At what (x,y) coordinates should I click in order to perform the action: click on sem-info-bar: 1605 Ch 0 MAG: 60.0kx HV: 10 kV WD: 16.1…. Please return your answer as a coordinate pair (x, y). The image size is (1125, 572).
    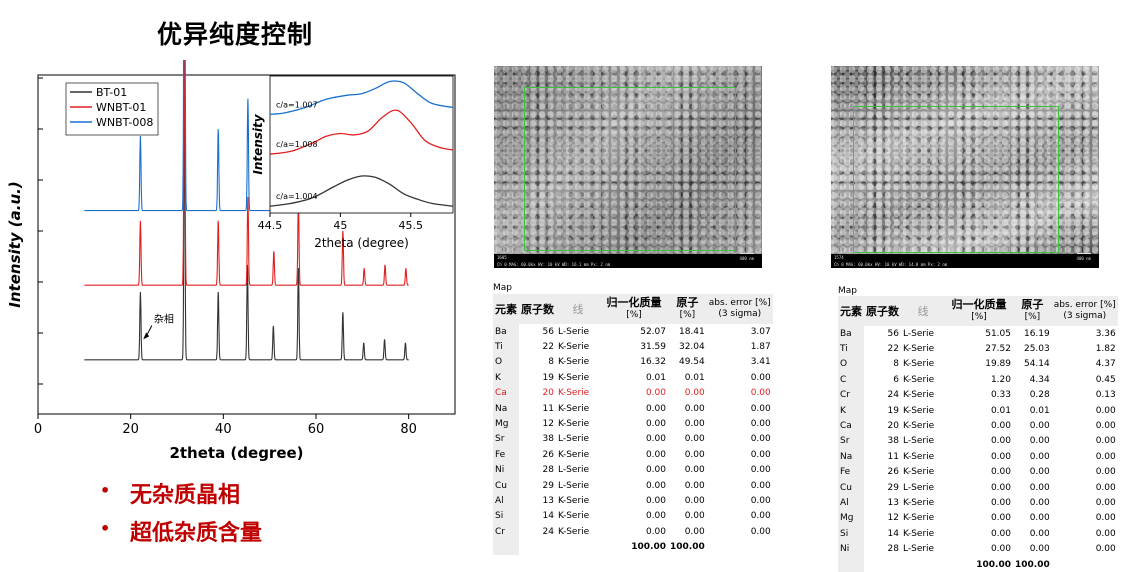
    Looking at the image, I should click on (628, 260).